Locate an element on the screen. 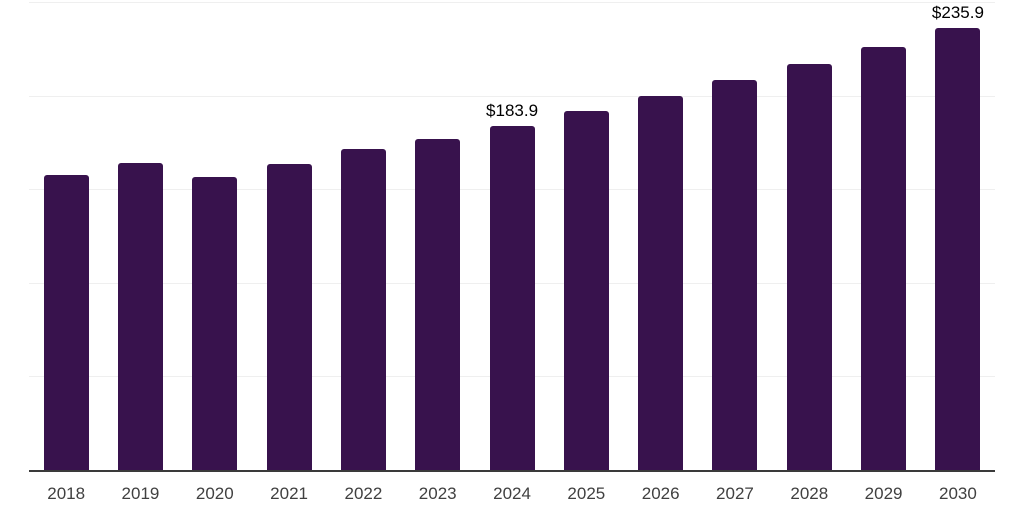 This screenshot has height=512, width=1024. x-tick-label: 2024 is located at coordinates (512, 493).